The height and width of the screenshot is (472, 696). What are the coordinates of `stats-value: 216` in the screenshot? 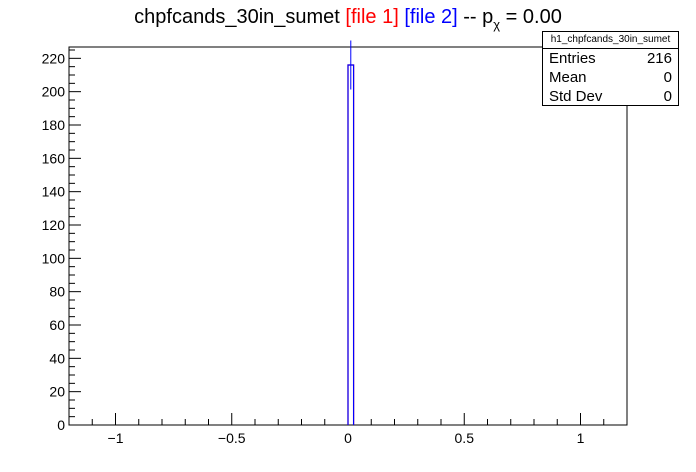 It's located at (659, 58).